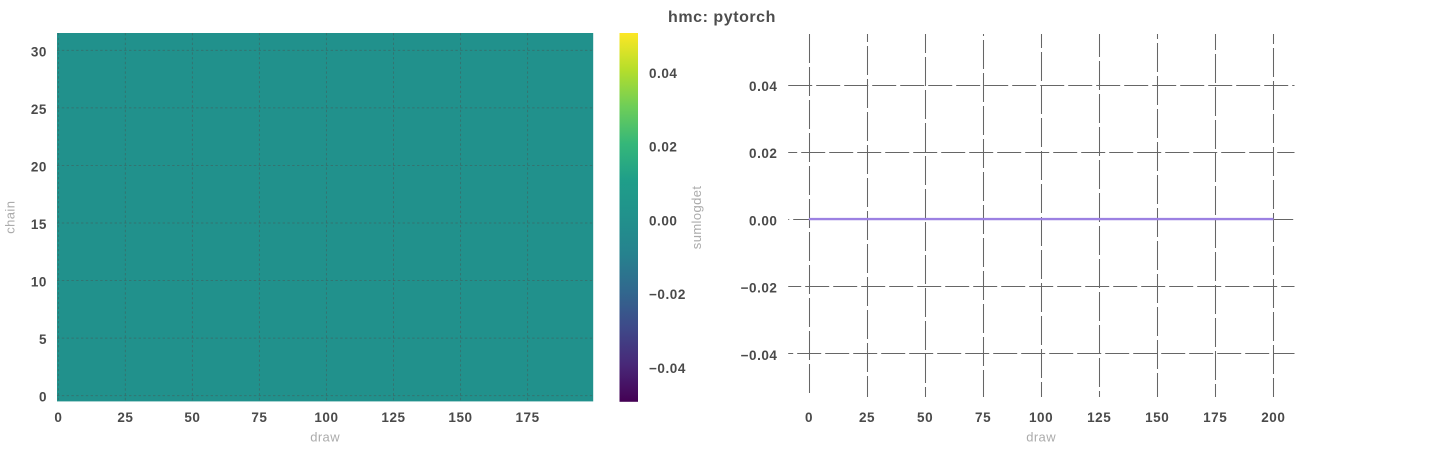  Describe the element at coordinates (39, 224) in the screenshot. I see `svg-text: 15` at that location.